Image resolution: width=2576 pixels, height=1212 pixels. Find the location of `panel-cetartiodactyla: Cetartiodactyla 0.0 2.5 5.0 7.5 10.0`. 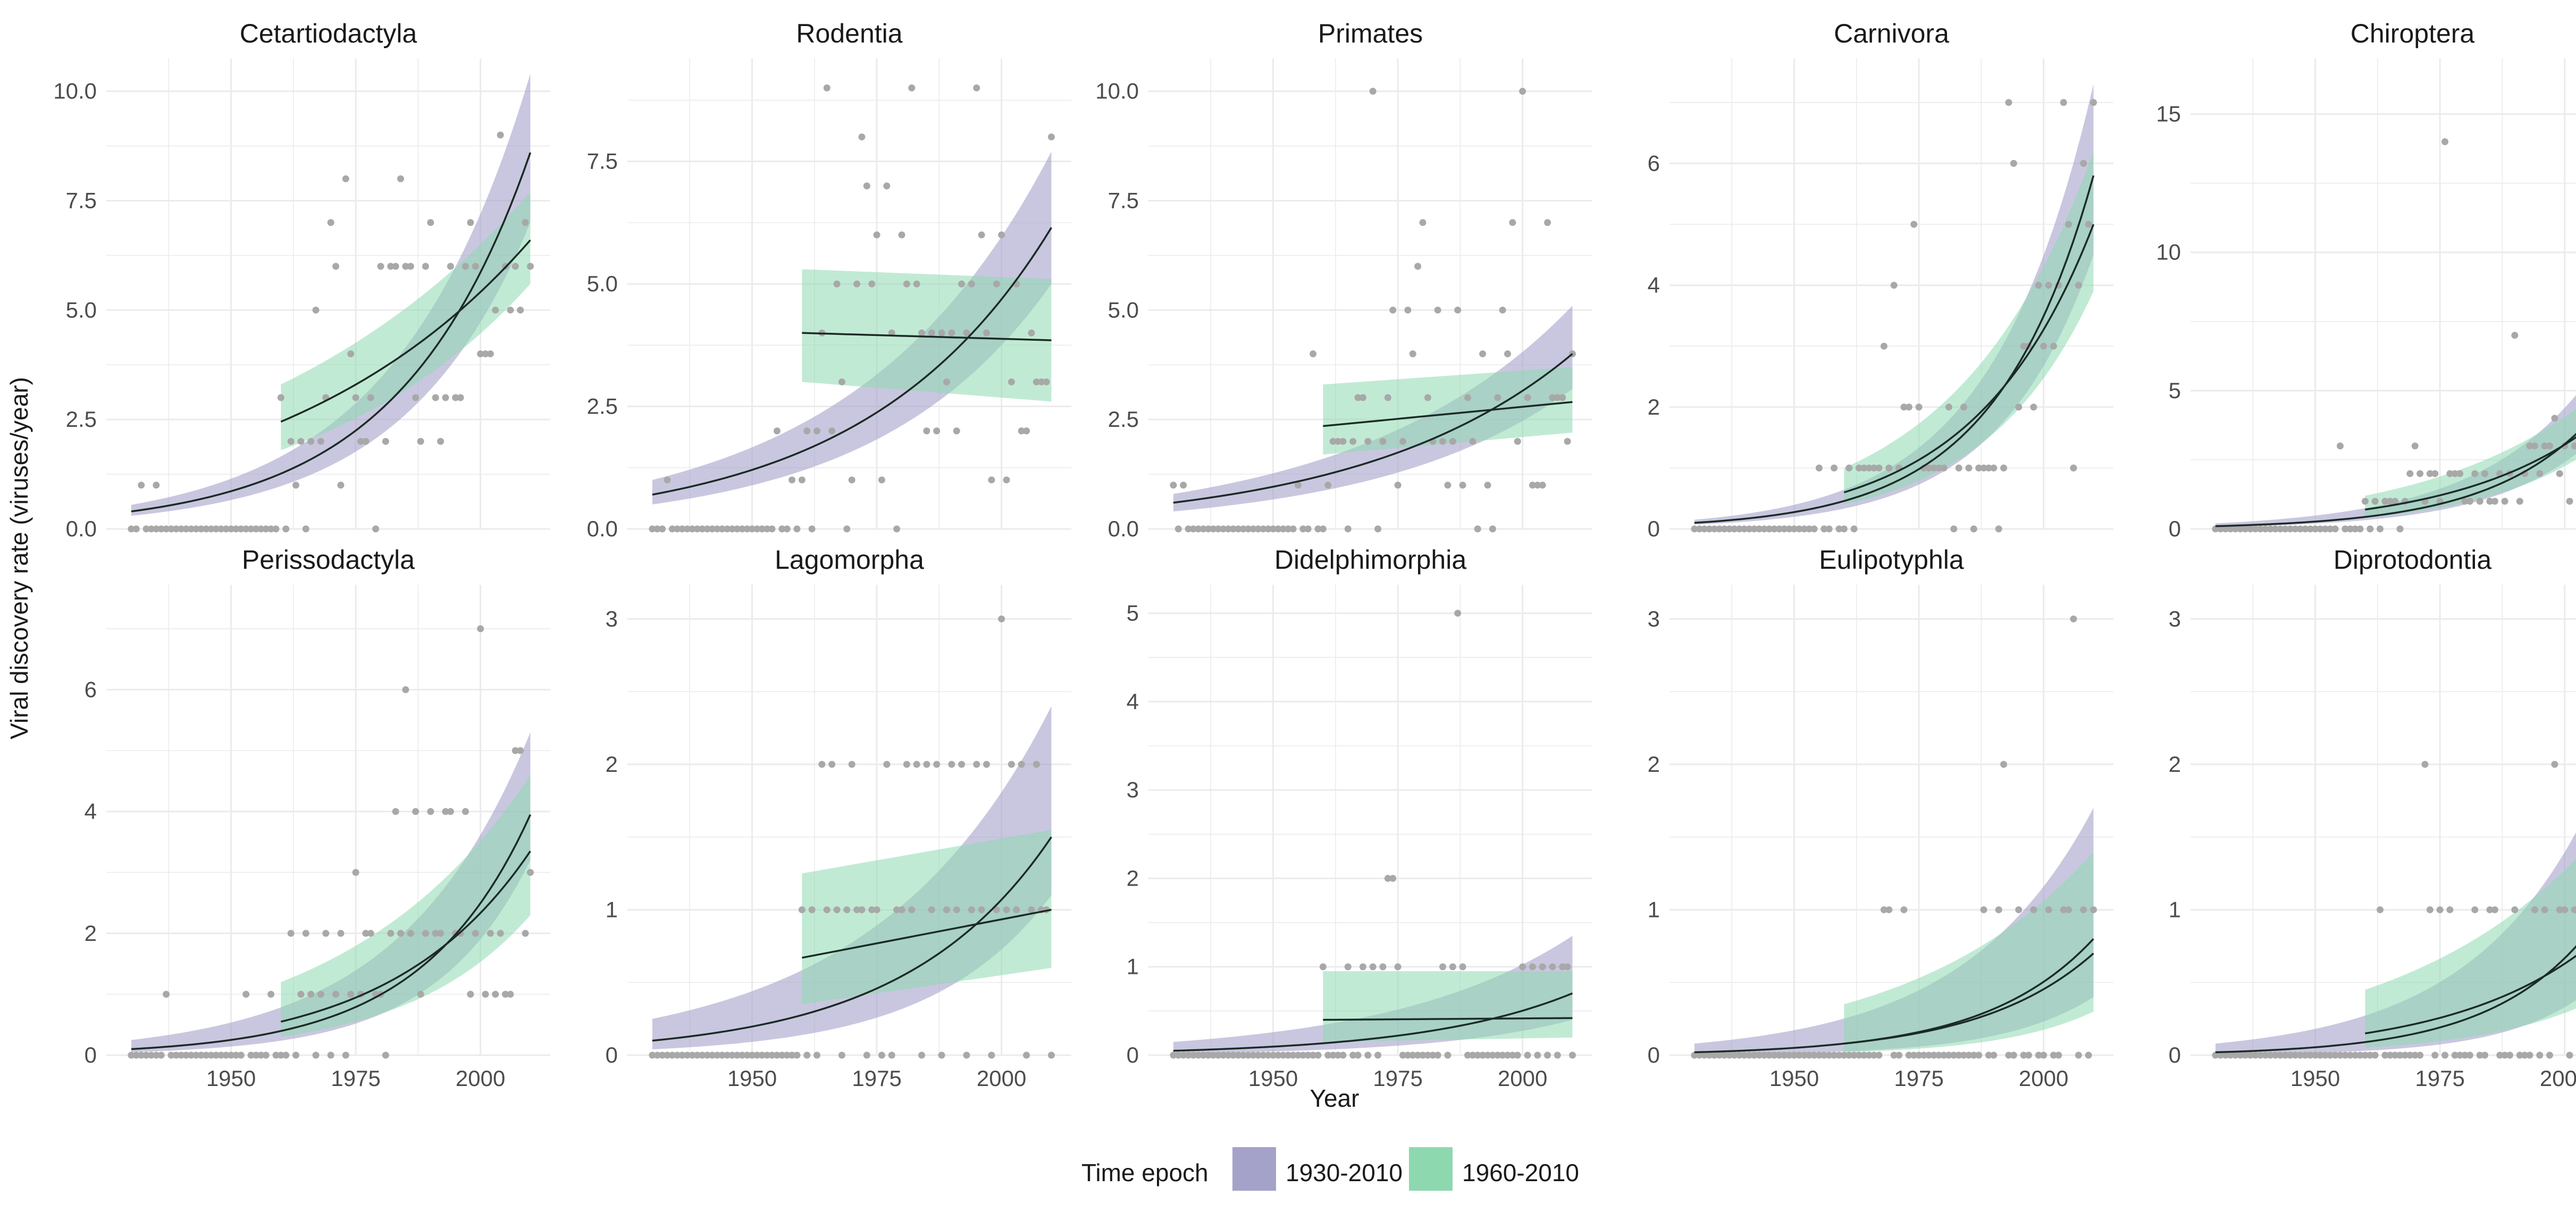

panel-cetartiodactyla: Cetartiodactyla 0.0 2.5 5.0 7.5 10.0 is located at coordinates (301, 280).